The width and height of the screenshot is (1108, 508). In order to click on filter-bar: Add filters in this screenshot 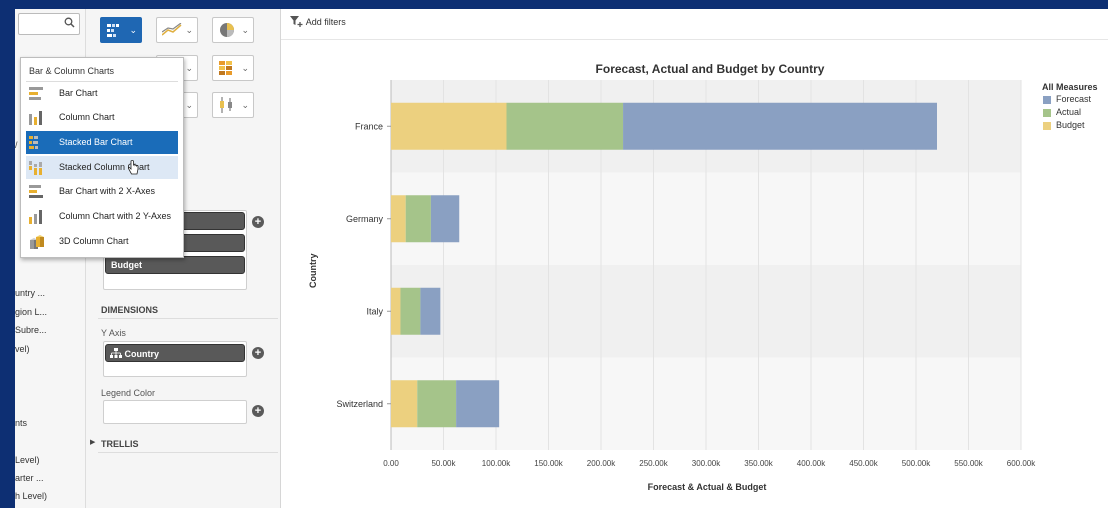, I will do `click(694, 24)`.